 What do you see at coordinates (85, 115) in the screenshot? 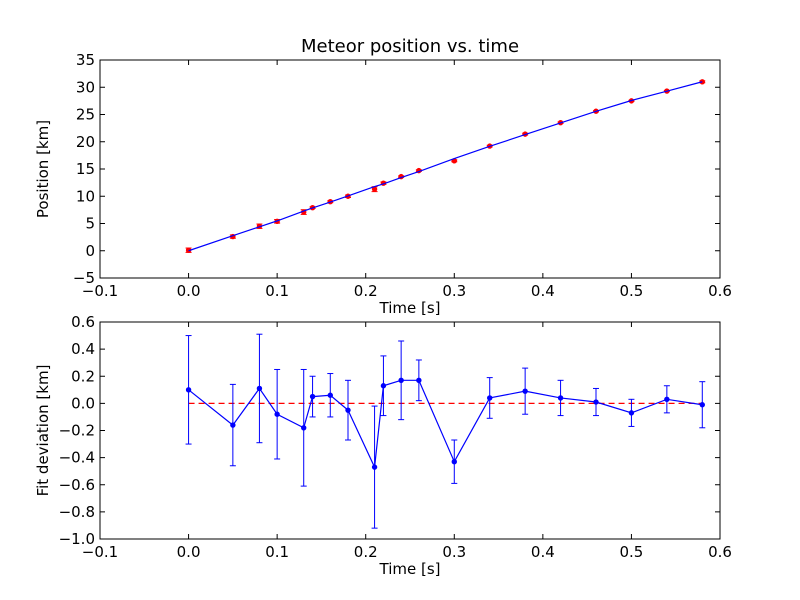
I see `y-tick-label: 25` at bounding box center [85, 115].